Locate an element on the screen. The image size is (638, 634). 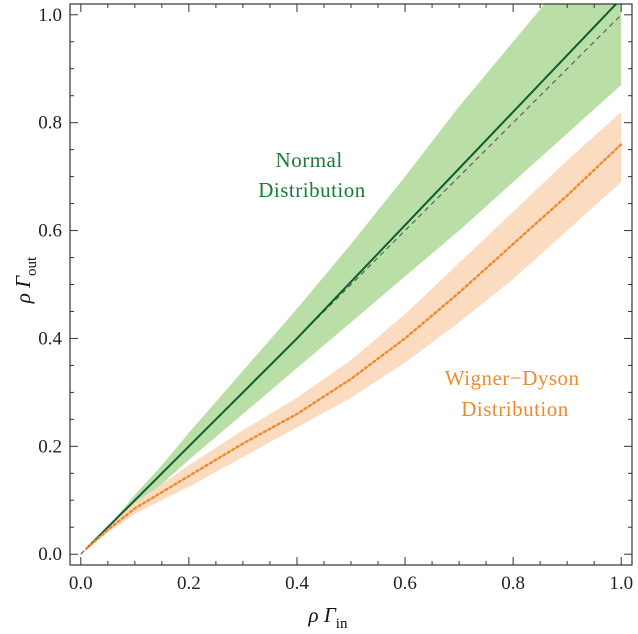
annotation-wigner-dyson-line-2: Distribution is located at coordinates (515, 409).